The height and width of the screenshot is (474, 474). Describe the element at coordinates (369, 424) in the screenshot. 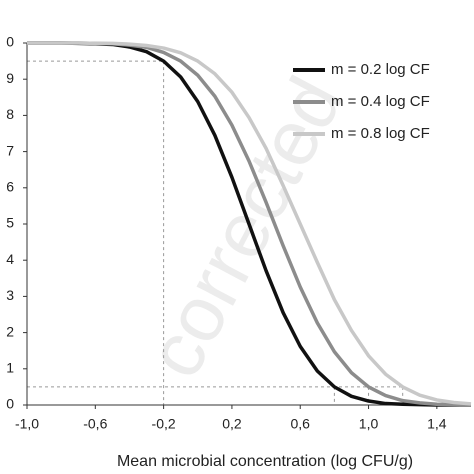

I see `x-tick-label: 1,0` at that location.